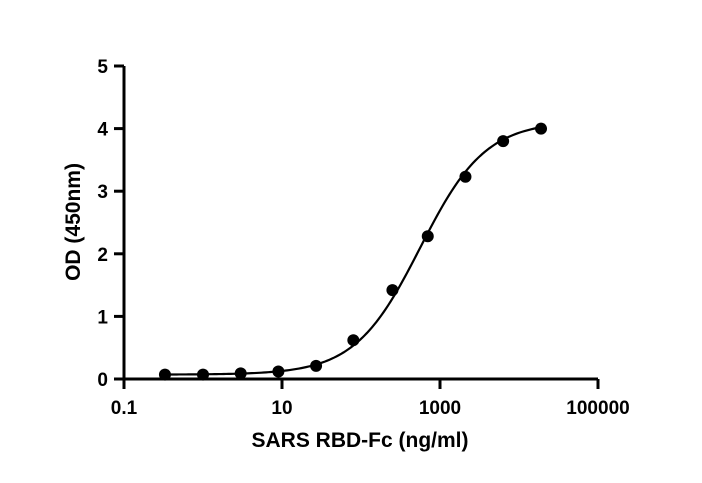 The image size is (702, 483). I want to click on y-tick-label: 2, so click(102, 255).